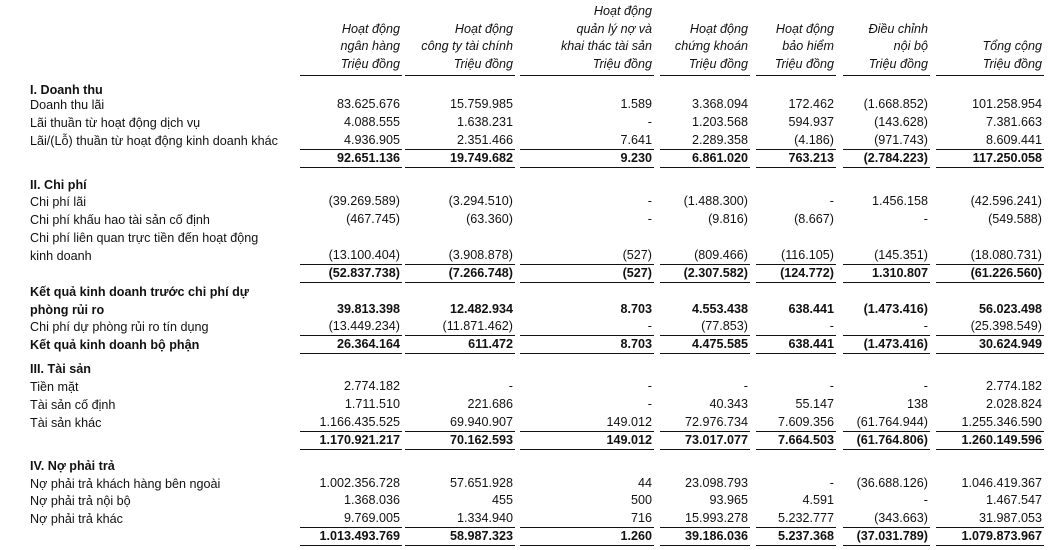 The width and height of the screenshot is (1060, 550). Describe the element at coordinates (351, 344) in the screenshot. I see `subtotal-cell: 26.364.164` at that location.